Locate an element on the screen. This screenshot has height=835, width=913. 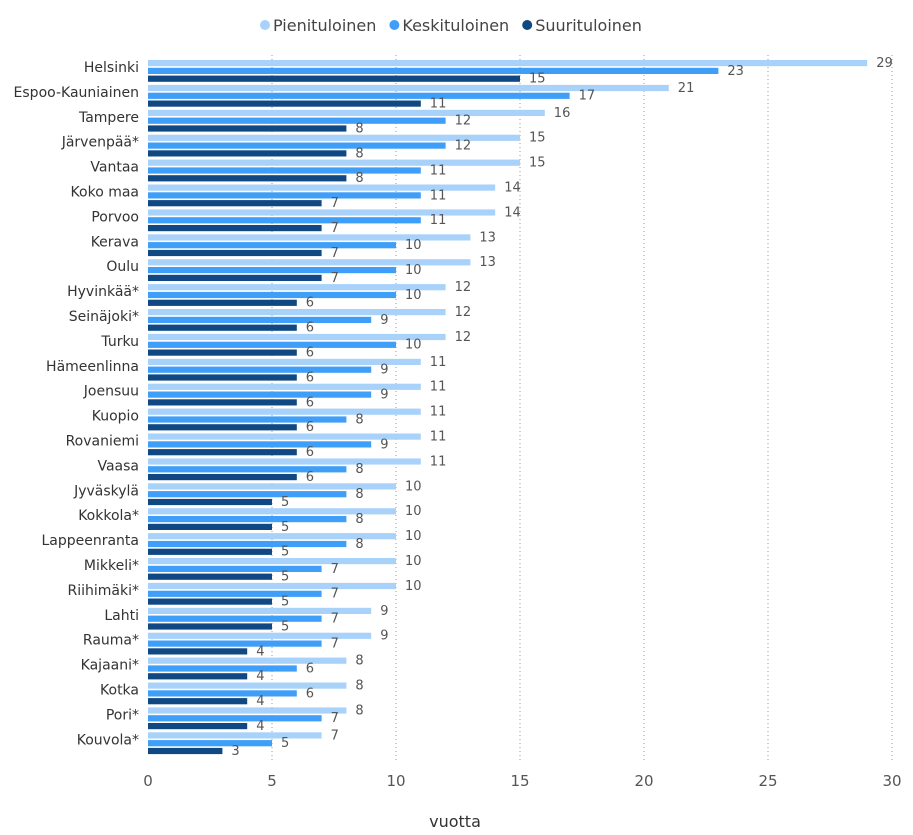
legend-label: Pienituloinen is located at coordinates (324, 25).